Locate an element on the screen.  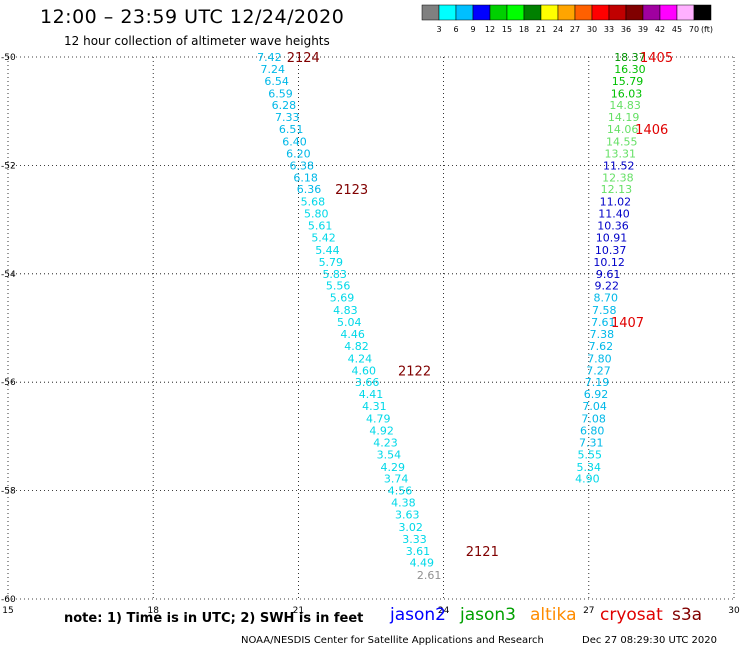
data-point-jason2: 6.59 is located at coordinates (280, 93).